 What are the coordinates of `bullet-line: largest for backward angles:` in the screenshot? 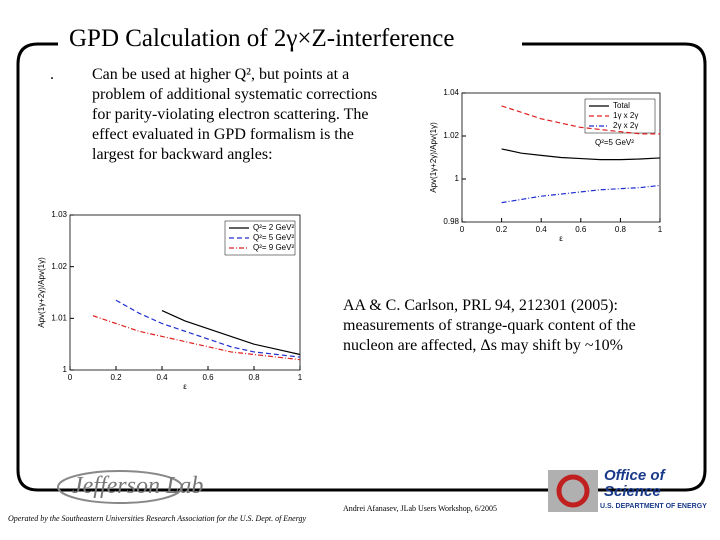 It's located at (182, 154).